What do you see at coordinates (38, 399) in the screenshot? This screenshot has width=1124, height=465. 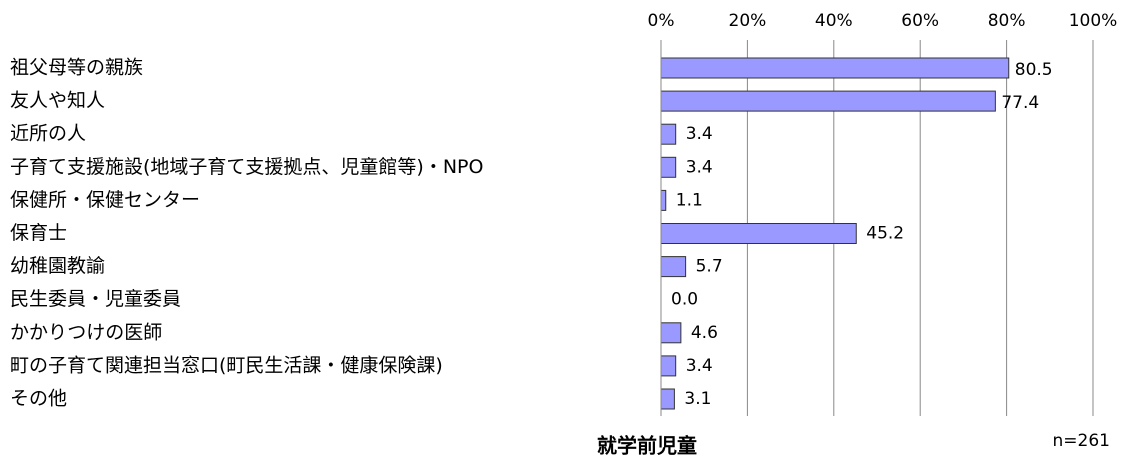 I see `category-label: その他` at bounding box center [38, 399].